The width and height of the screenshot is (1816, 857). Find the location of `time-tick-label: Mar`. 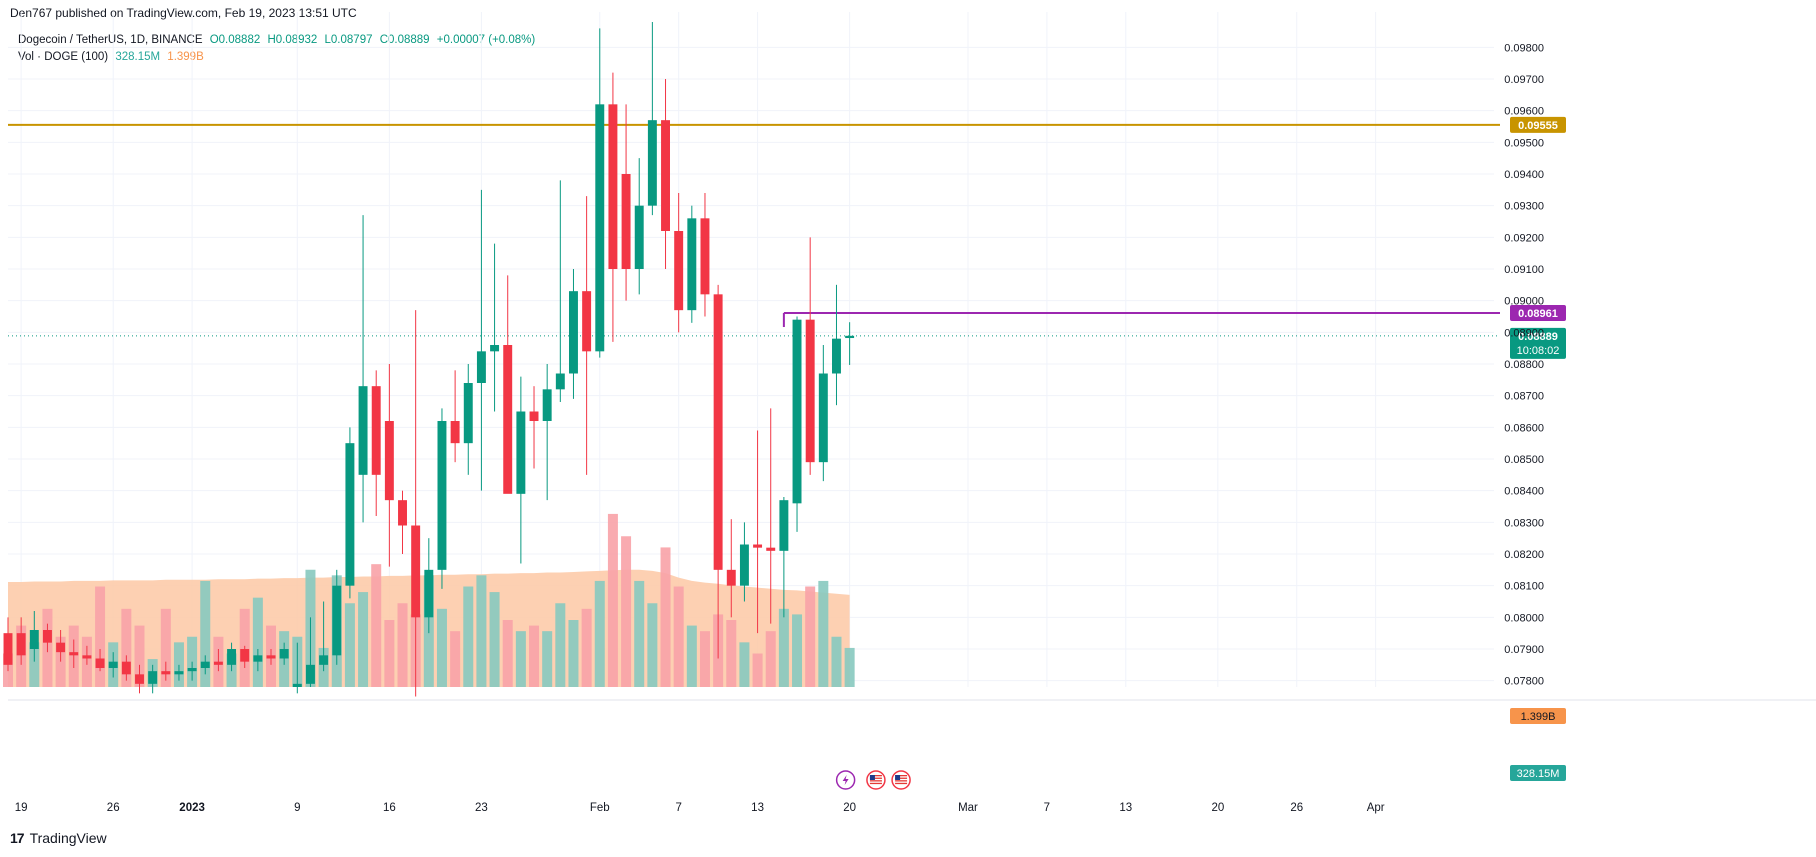

time-tick-label: Mar is located at coordinates (968, 808).